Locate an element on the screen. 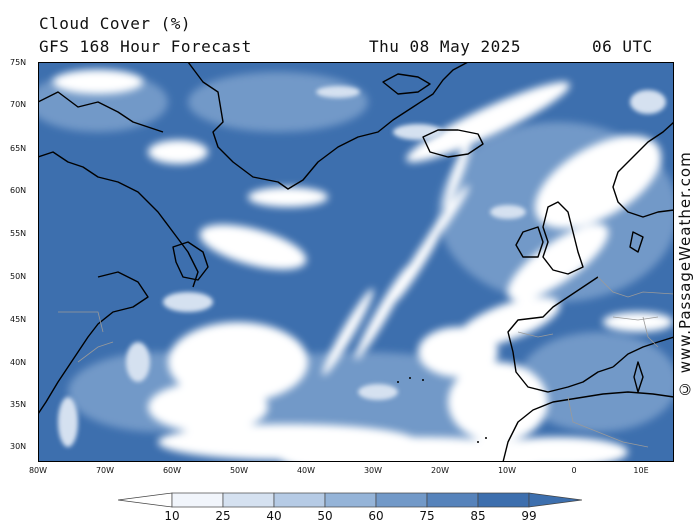 The height and width of the screenshot is (525, 700). north-africa-coast is located at coordinates (588, 426).